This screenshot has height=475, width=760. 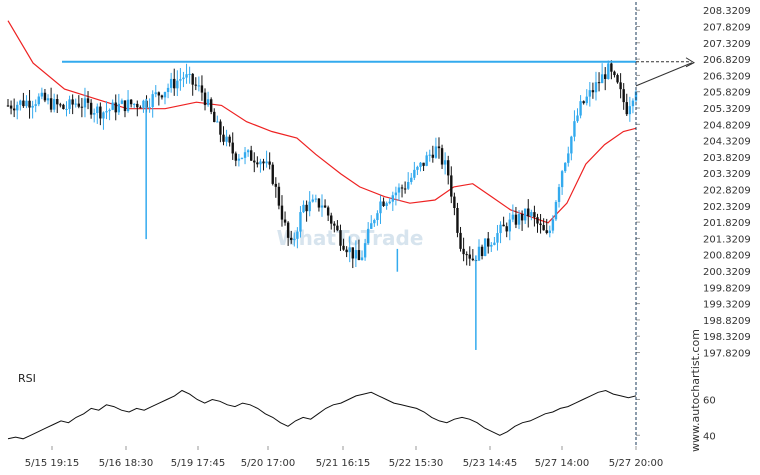 What do you see at coordinates (727, 158) in the screenshot?
I see `price-tick-label: 203.8209` at bounding box center [727, 158].